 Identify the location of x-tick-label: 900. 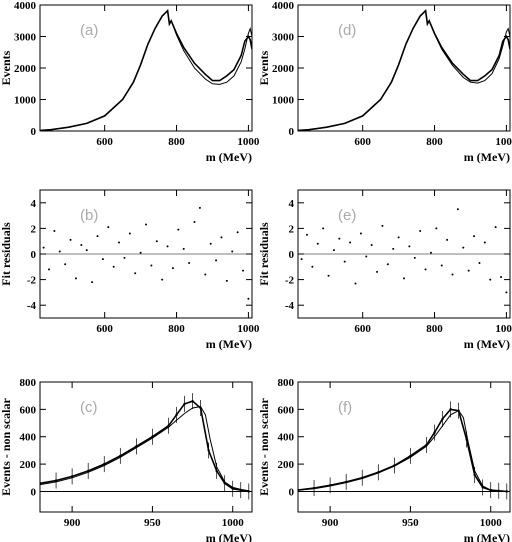
(330, 523).